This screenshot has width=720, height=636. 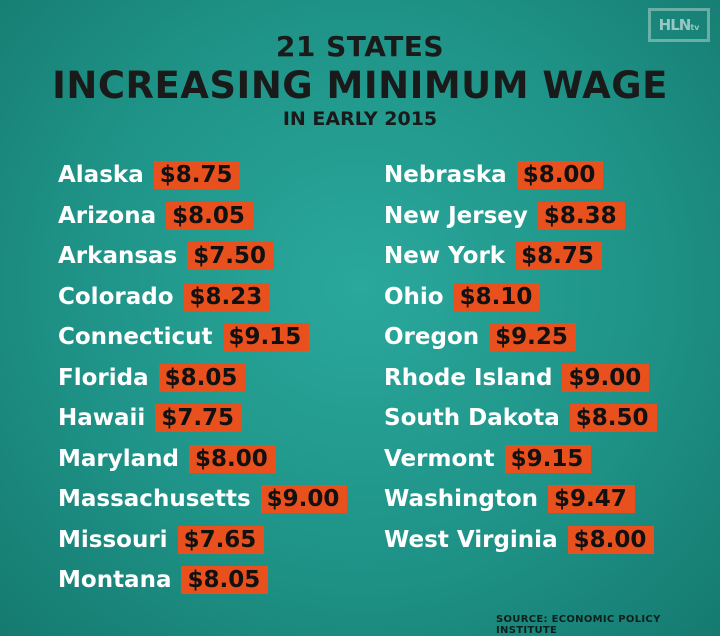 I want to click on page-title: INCREASING MINIMUM WAGE, so click(x=360, y=85).